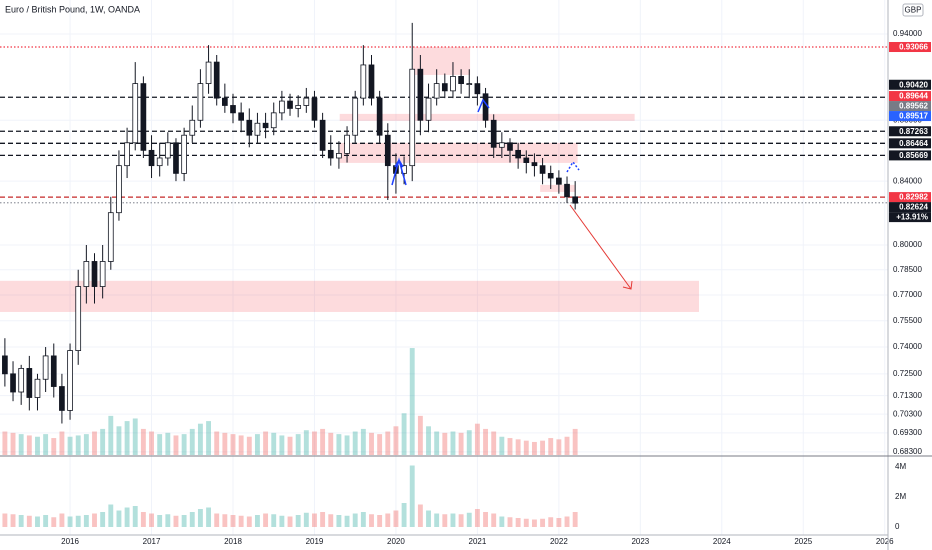 The height and width of the screenshot is (550, 932). I want to click on x-tick-label: 2021, so click(478, 541).